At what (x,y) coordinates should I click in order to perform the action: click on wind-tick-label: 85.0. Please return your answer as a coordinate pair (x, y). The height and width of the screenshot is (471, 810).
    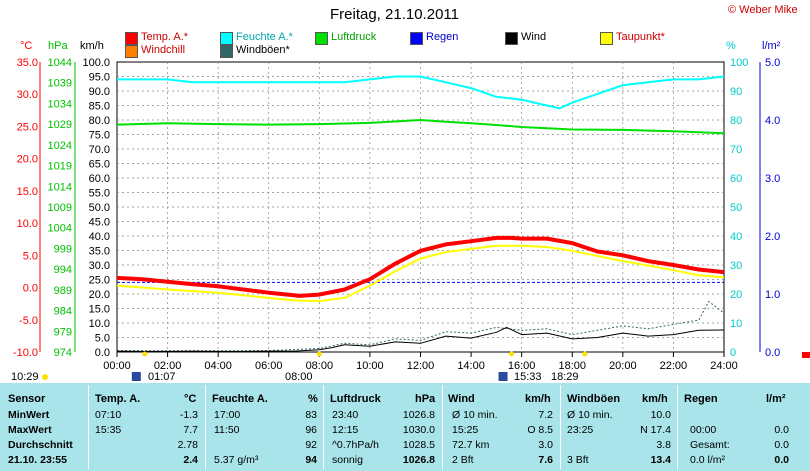
    Looking at the image, I should click on (99, 107).